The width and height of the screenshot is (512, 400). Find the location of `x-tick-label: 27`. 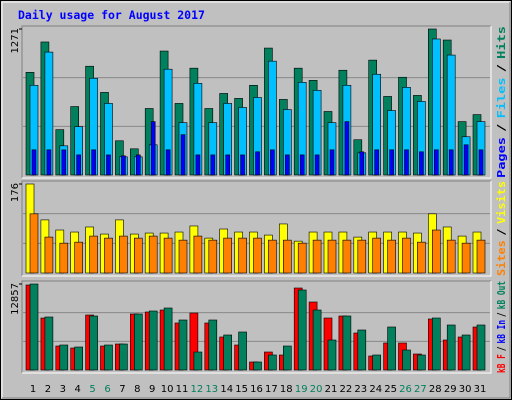

x-tick-label: 27 is located at coordinates (420, 389).